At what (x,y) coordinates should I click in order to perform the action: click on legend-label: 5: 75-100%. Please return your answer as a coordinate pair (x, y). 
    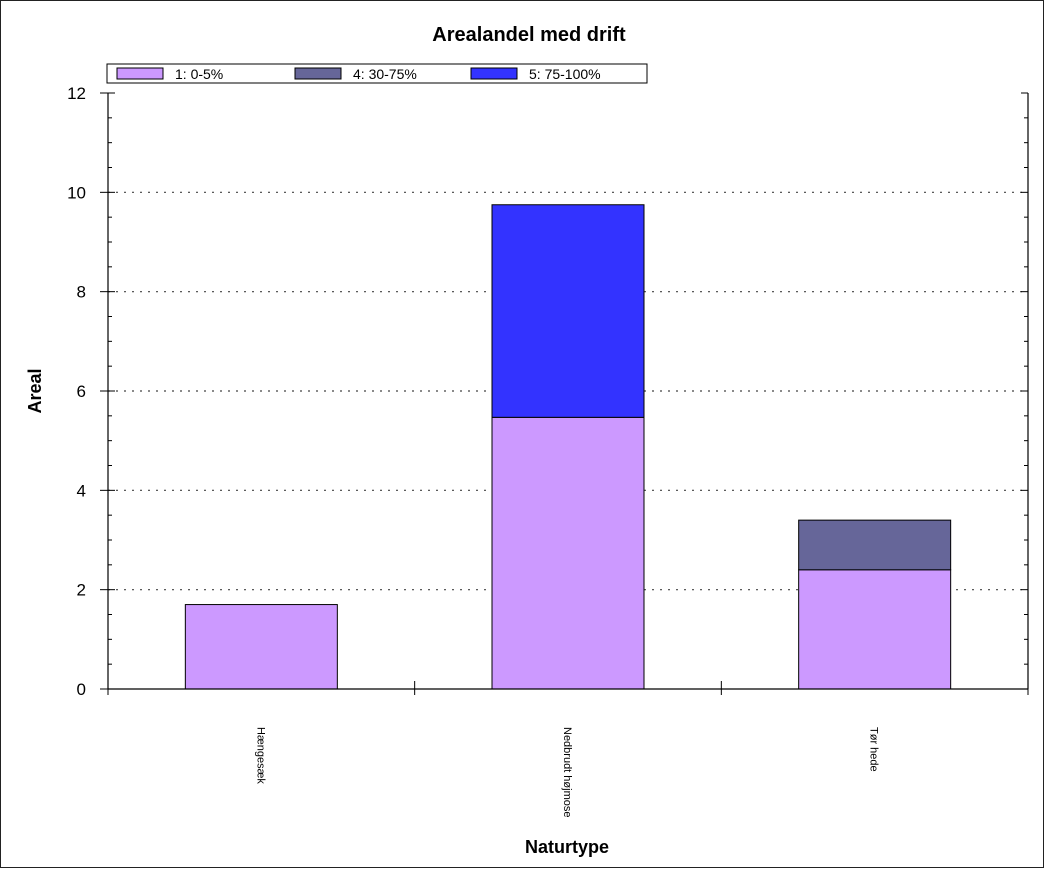
    Looking at the image, I should click on (565, 74).